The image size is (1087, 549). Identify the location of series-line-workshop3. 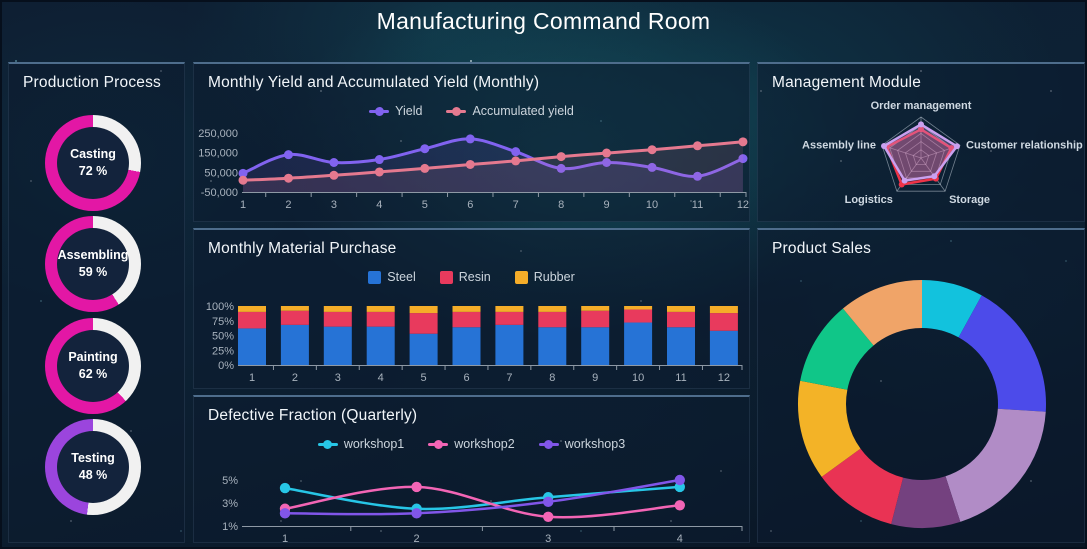
(482, 497).